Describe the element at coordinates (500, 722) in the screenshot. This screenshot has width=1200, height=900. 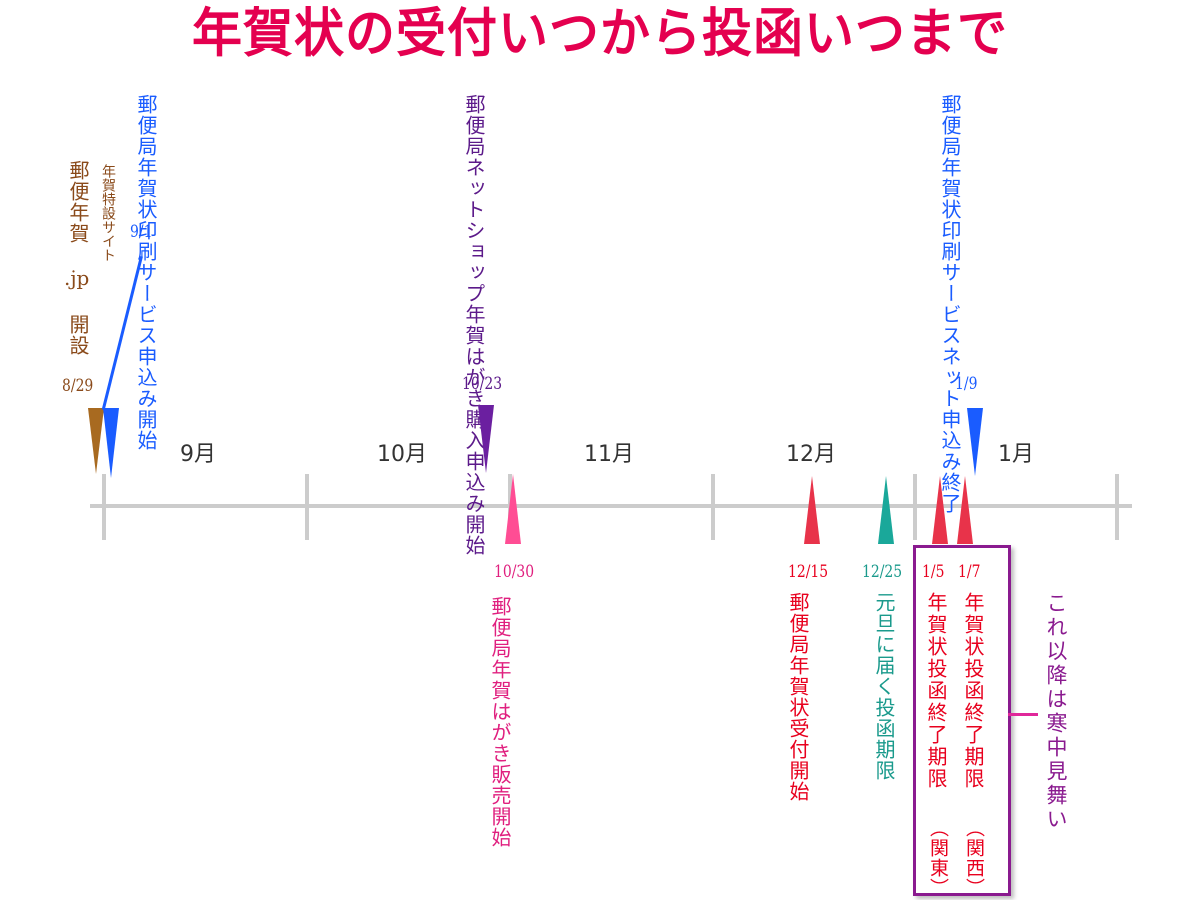
I see `event-10-30-label: 郵便局年賀はがき販売開始` at that location.